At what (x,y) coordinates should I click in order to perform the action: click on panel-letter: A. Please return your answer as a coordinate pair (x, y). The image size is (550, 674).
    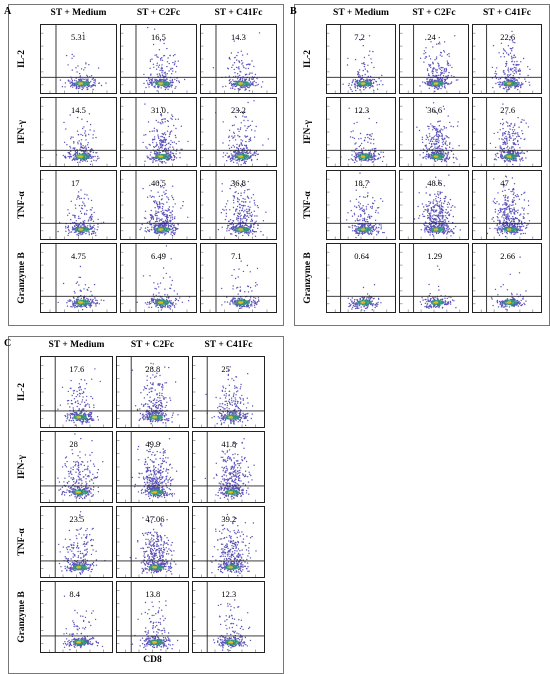
    Looking at the image, I should click on (8, 11).